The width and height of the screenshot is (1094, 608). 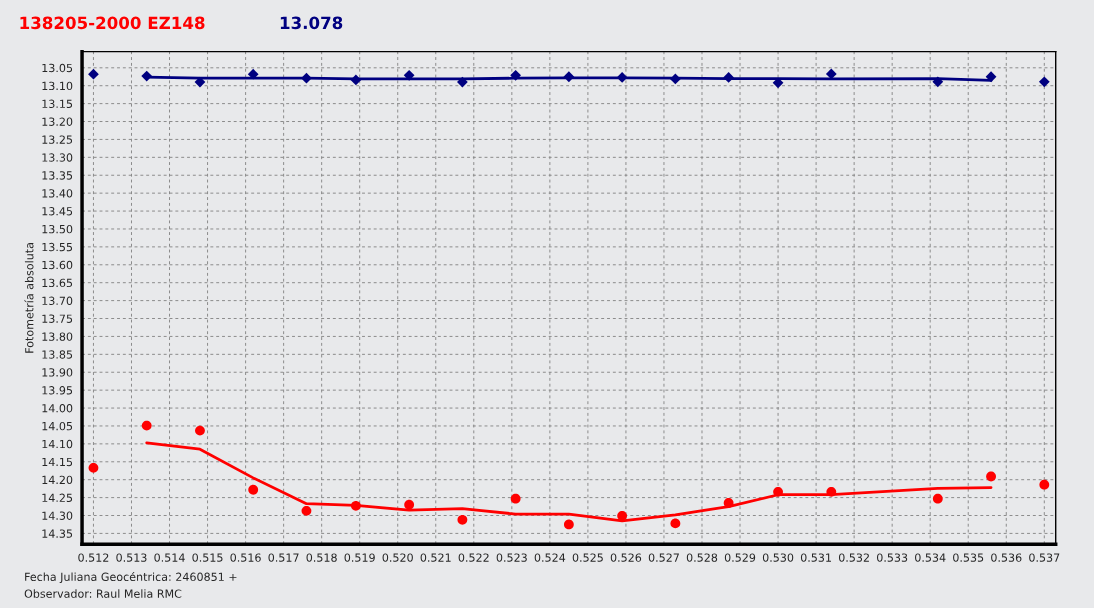 I want to click on x-tick-label: 0.526, so click(x=626, y=557).